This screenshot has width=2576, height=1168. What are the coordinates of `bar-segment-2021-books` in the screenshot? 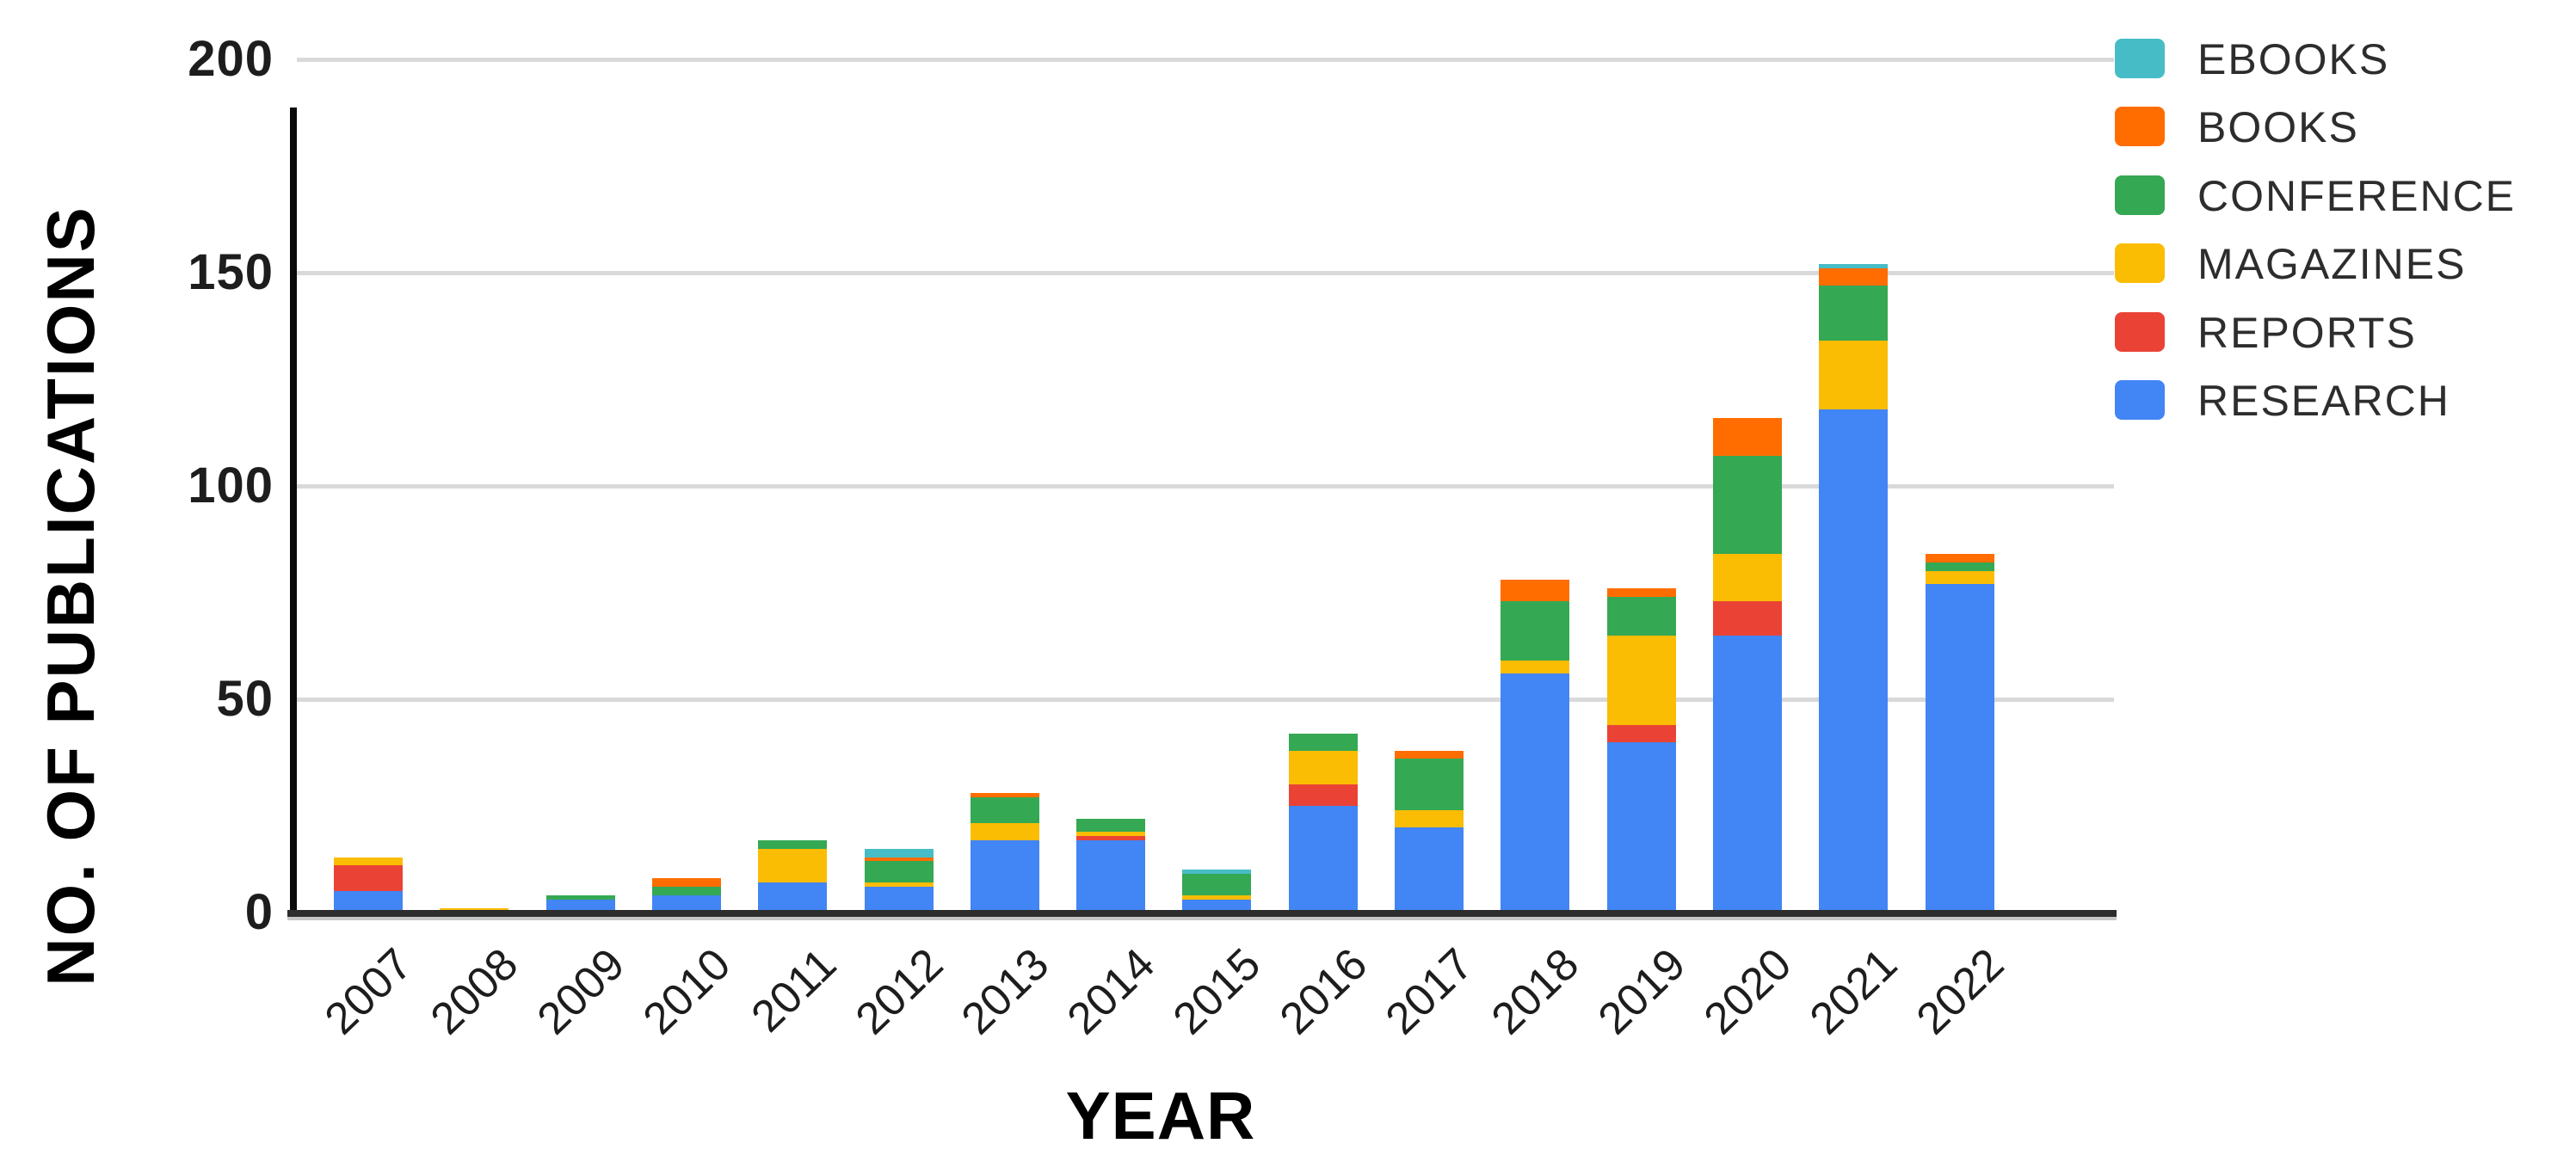 It's located at (1854, 277).